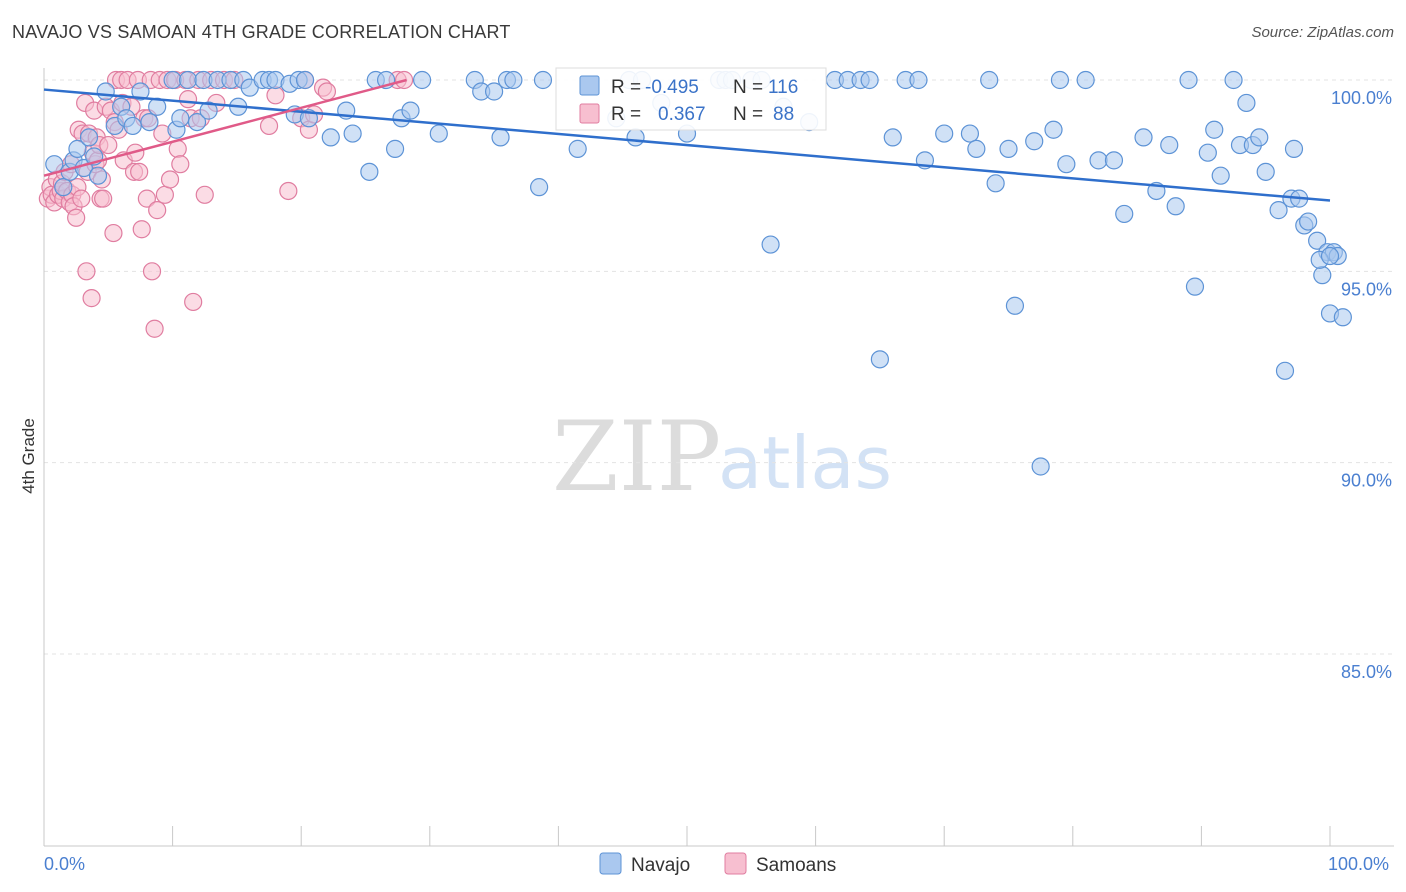  Describe the element at coordinates (1358, 864) in the screenshot. I see `x-tick-label-max: 100.0%` at that location.